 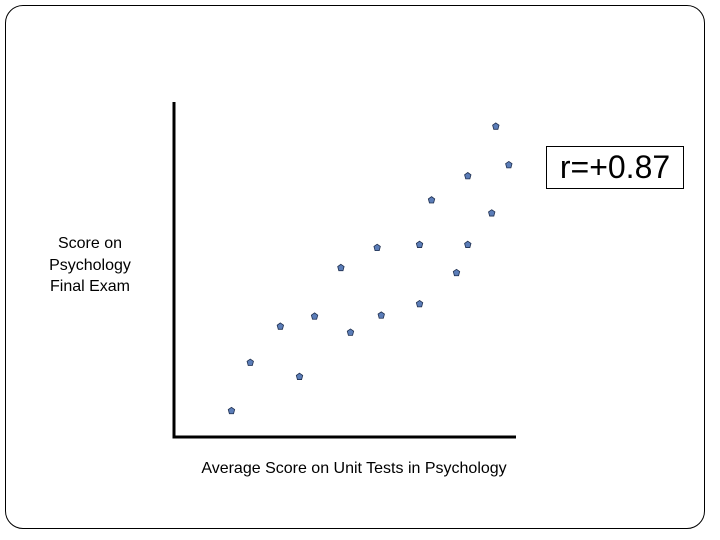 I want to click on y-axis-label-line-2: Psychology, so click(x=90, y=265).